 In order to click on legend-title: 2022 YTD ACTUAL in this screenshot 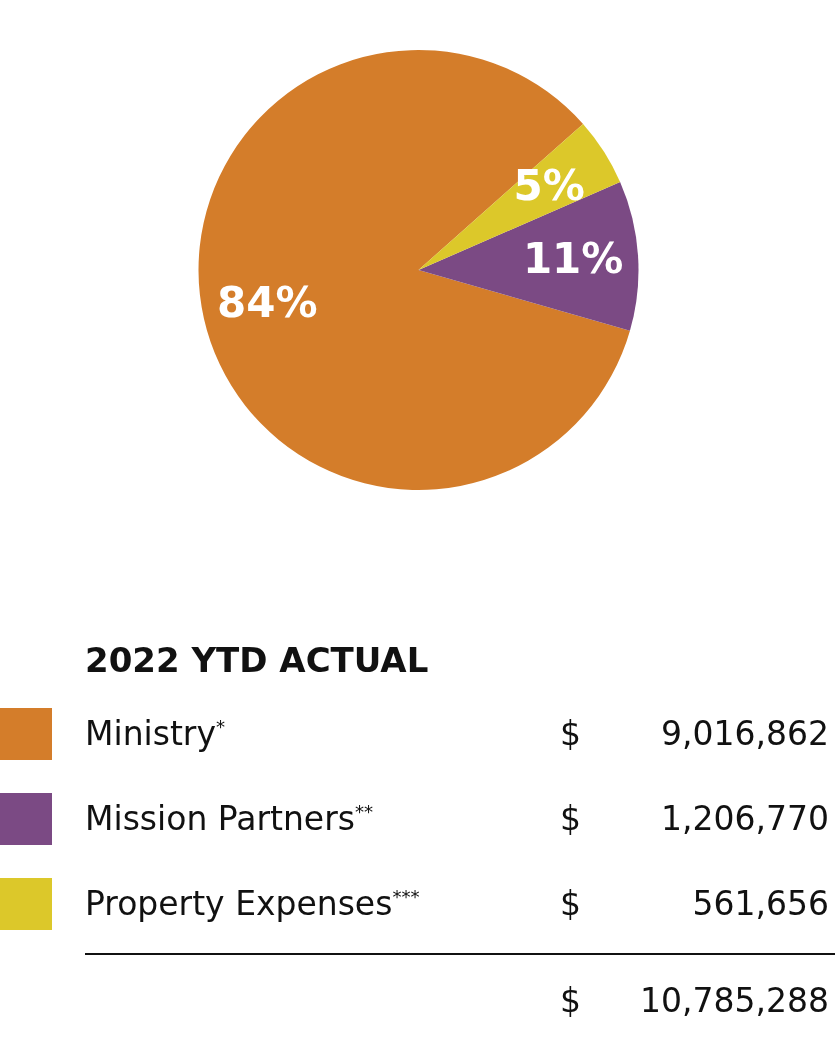, I will do `click(257, 660)`.